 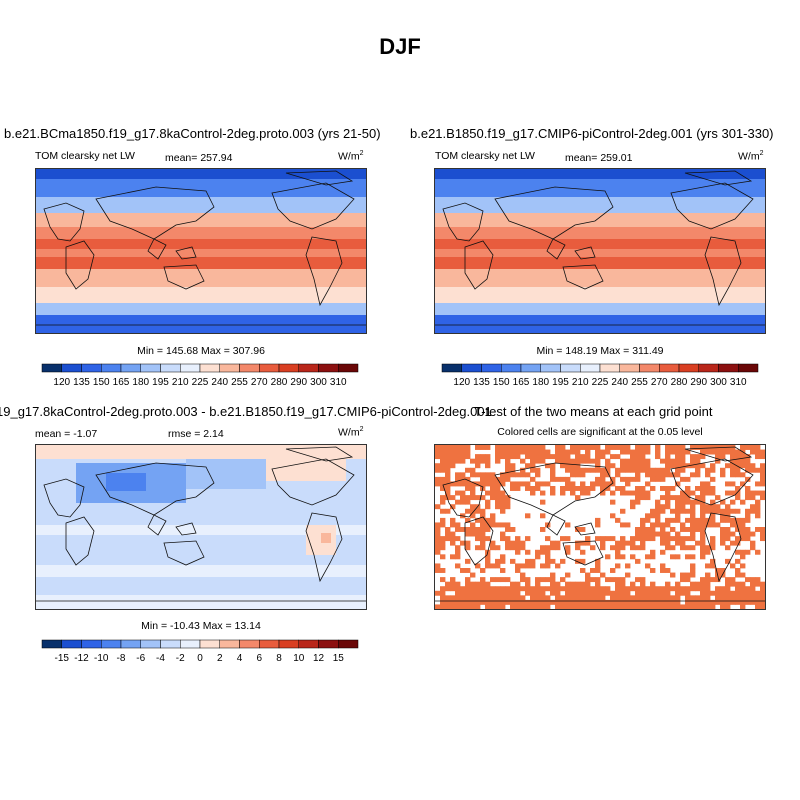 What do you see at coordinates (201, 324) in the screenshot?
I see `polar-band-south` at bounding box center [201, 324].